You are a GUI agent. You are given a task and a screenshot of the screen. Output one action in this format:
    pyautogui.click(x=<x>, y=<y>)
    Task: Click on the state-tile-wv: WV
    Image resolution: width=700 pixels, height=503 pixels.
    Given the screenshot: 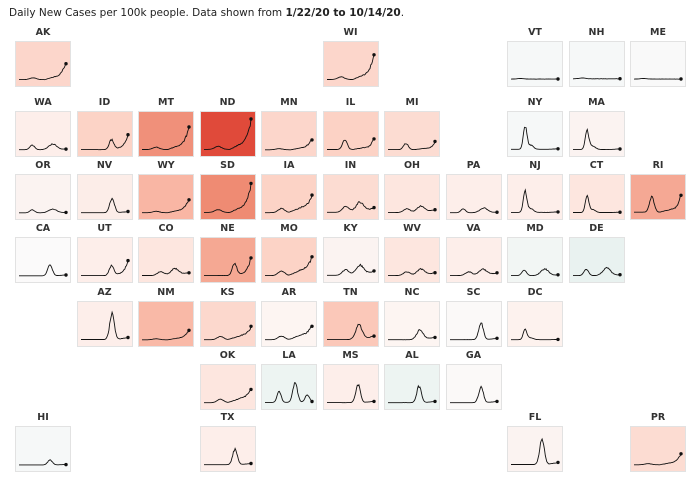 What is the action you would take?
    pyautogui.click(x=412, y=252)
    